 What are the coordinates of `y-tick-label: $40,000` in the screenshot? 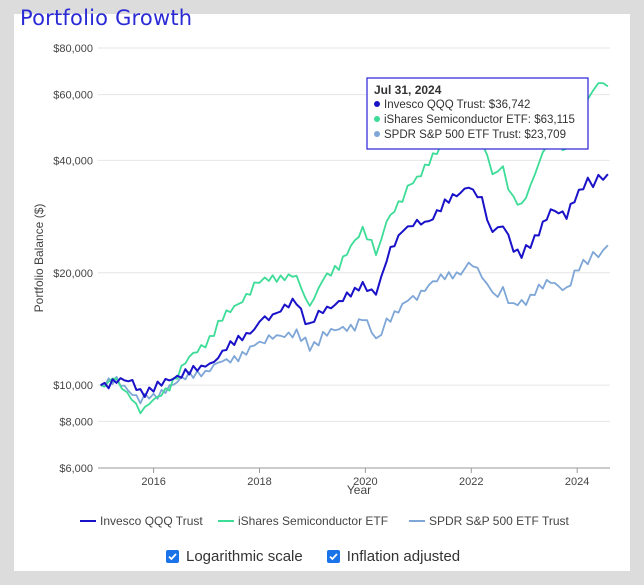 It's located at (73, 161).